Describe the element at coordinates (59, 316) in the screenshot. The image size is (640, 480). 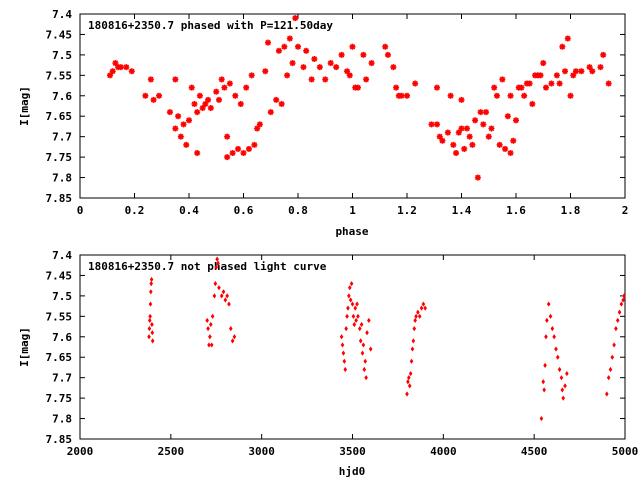
I see `unphased-y-tick-label: 7.55` at that location.